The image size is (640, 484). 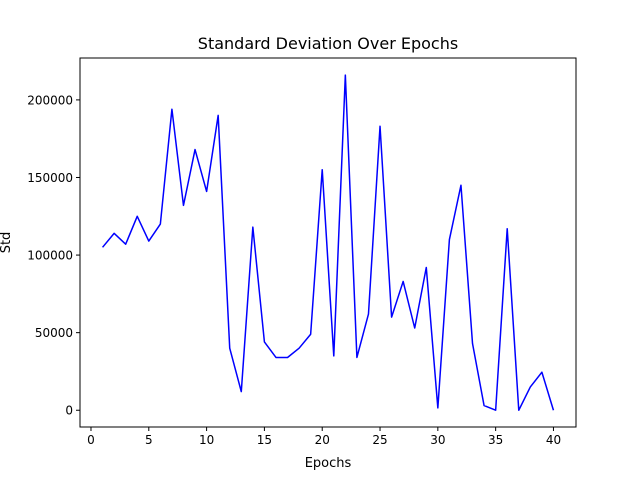 What do you see at coordinates (264, 440) in the screenshot?
I see `x-tick-label: 15` at bounding box center [264, 440].